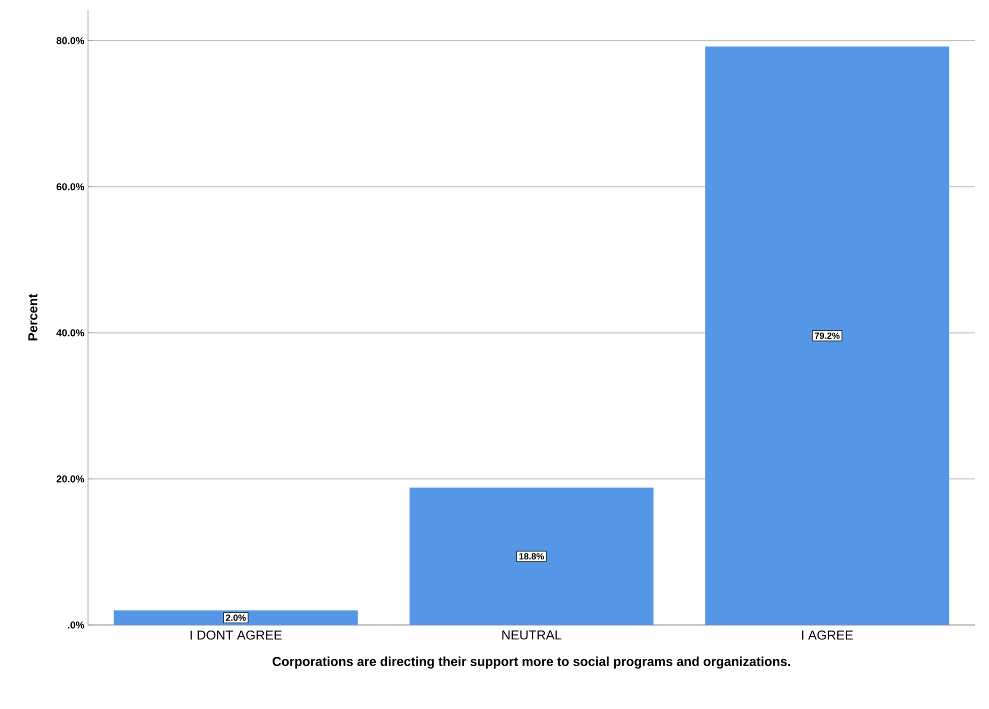  I want to click on data-label: 79.2%, so click(827, 335).